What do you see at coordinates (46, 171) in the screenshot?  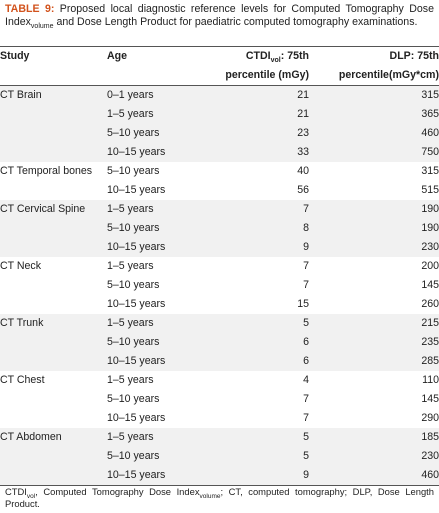 I see `study-cell: CT Temporal bones` at bounding box center [46, 171].